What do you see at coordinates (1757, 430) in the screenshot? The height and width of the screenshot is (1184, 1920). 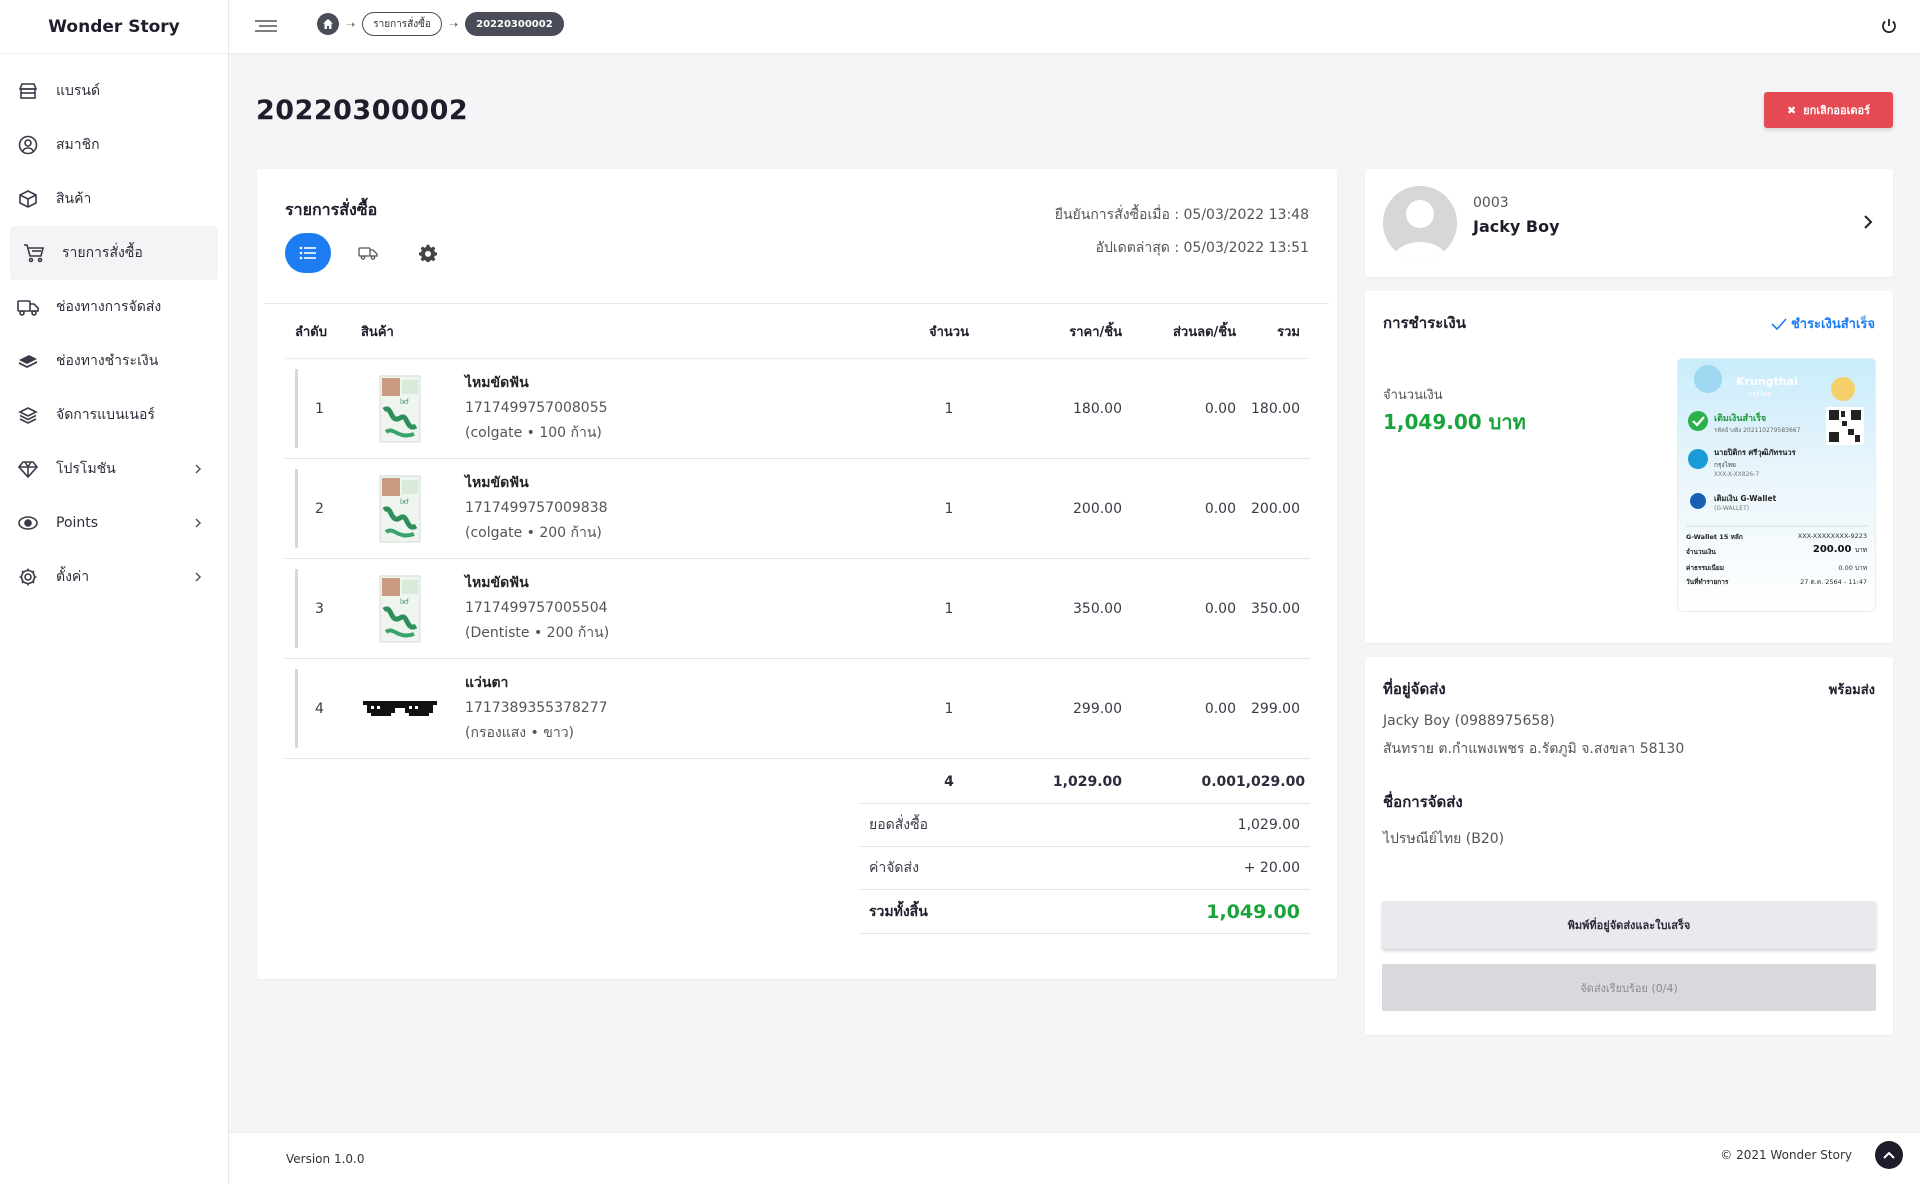 I see `slip-ref: รหัสอ้างอิง 202110279583667` at bounding box center [1757, 430].